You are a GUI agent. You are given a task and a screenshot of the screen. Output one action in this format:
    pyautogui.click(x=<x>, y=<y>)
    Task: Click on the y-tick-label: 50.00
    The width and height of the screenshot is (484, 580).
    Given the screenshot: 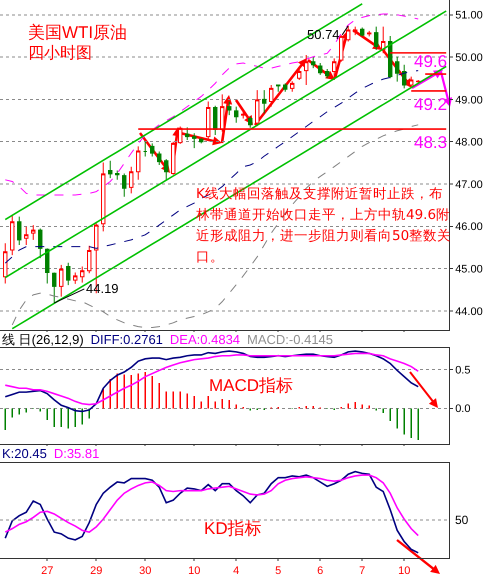 What is the action you would take?
    pyautogui.click(x=469, y=58)
    